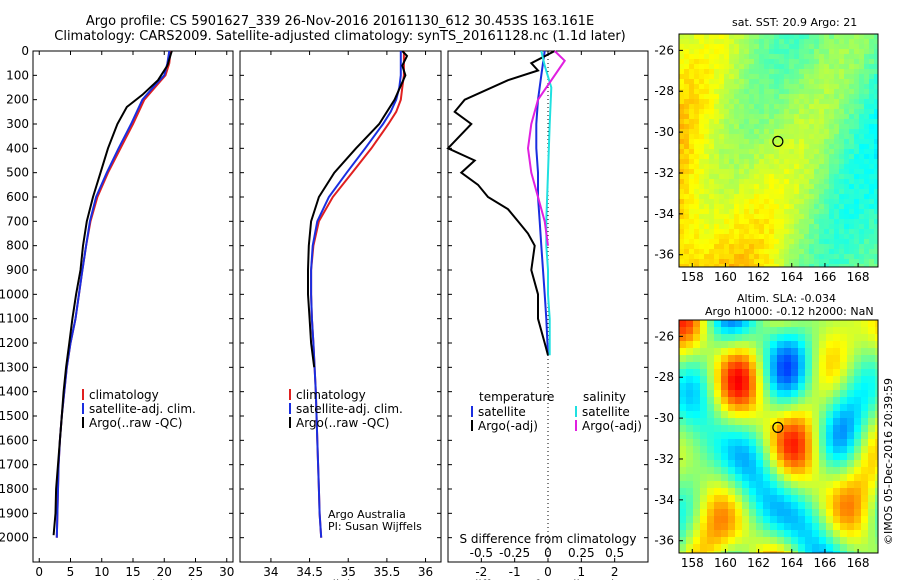 Image resolution: width=900 pixels, height=580 pixels. Describe the element at coordinates (39, 572) in the screenshot. I see `x-tick-label: 0` at that location.